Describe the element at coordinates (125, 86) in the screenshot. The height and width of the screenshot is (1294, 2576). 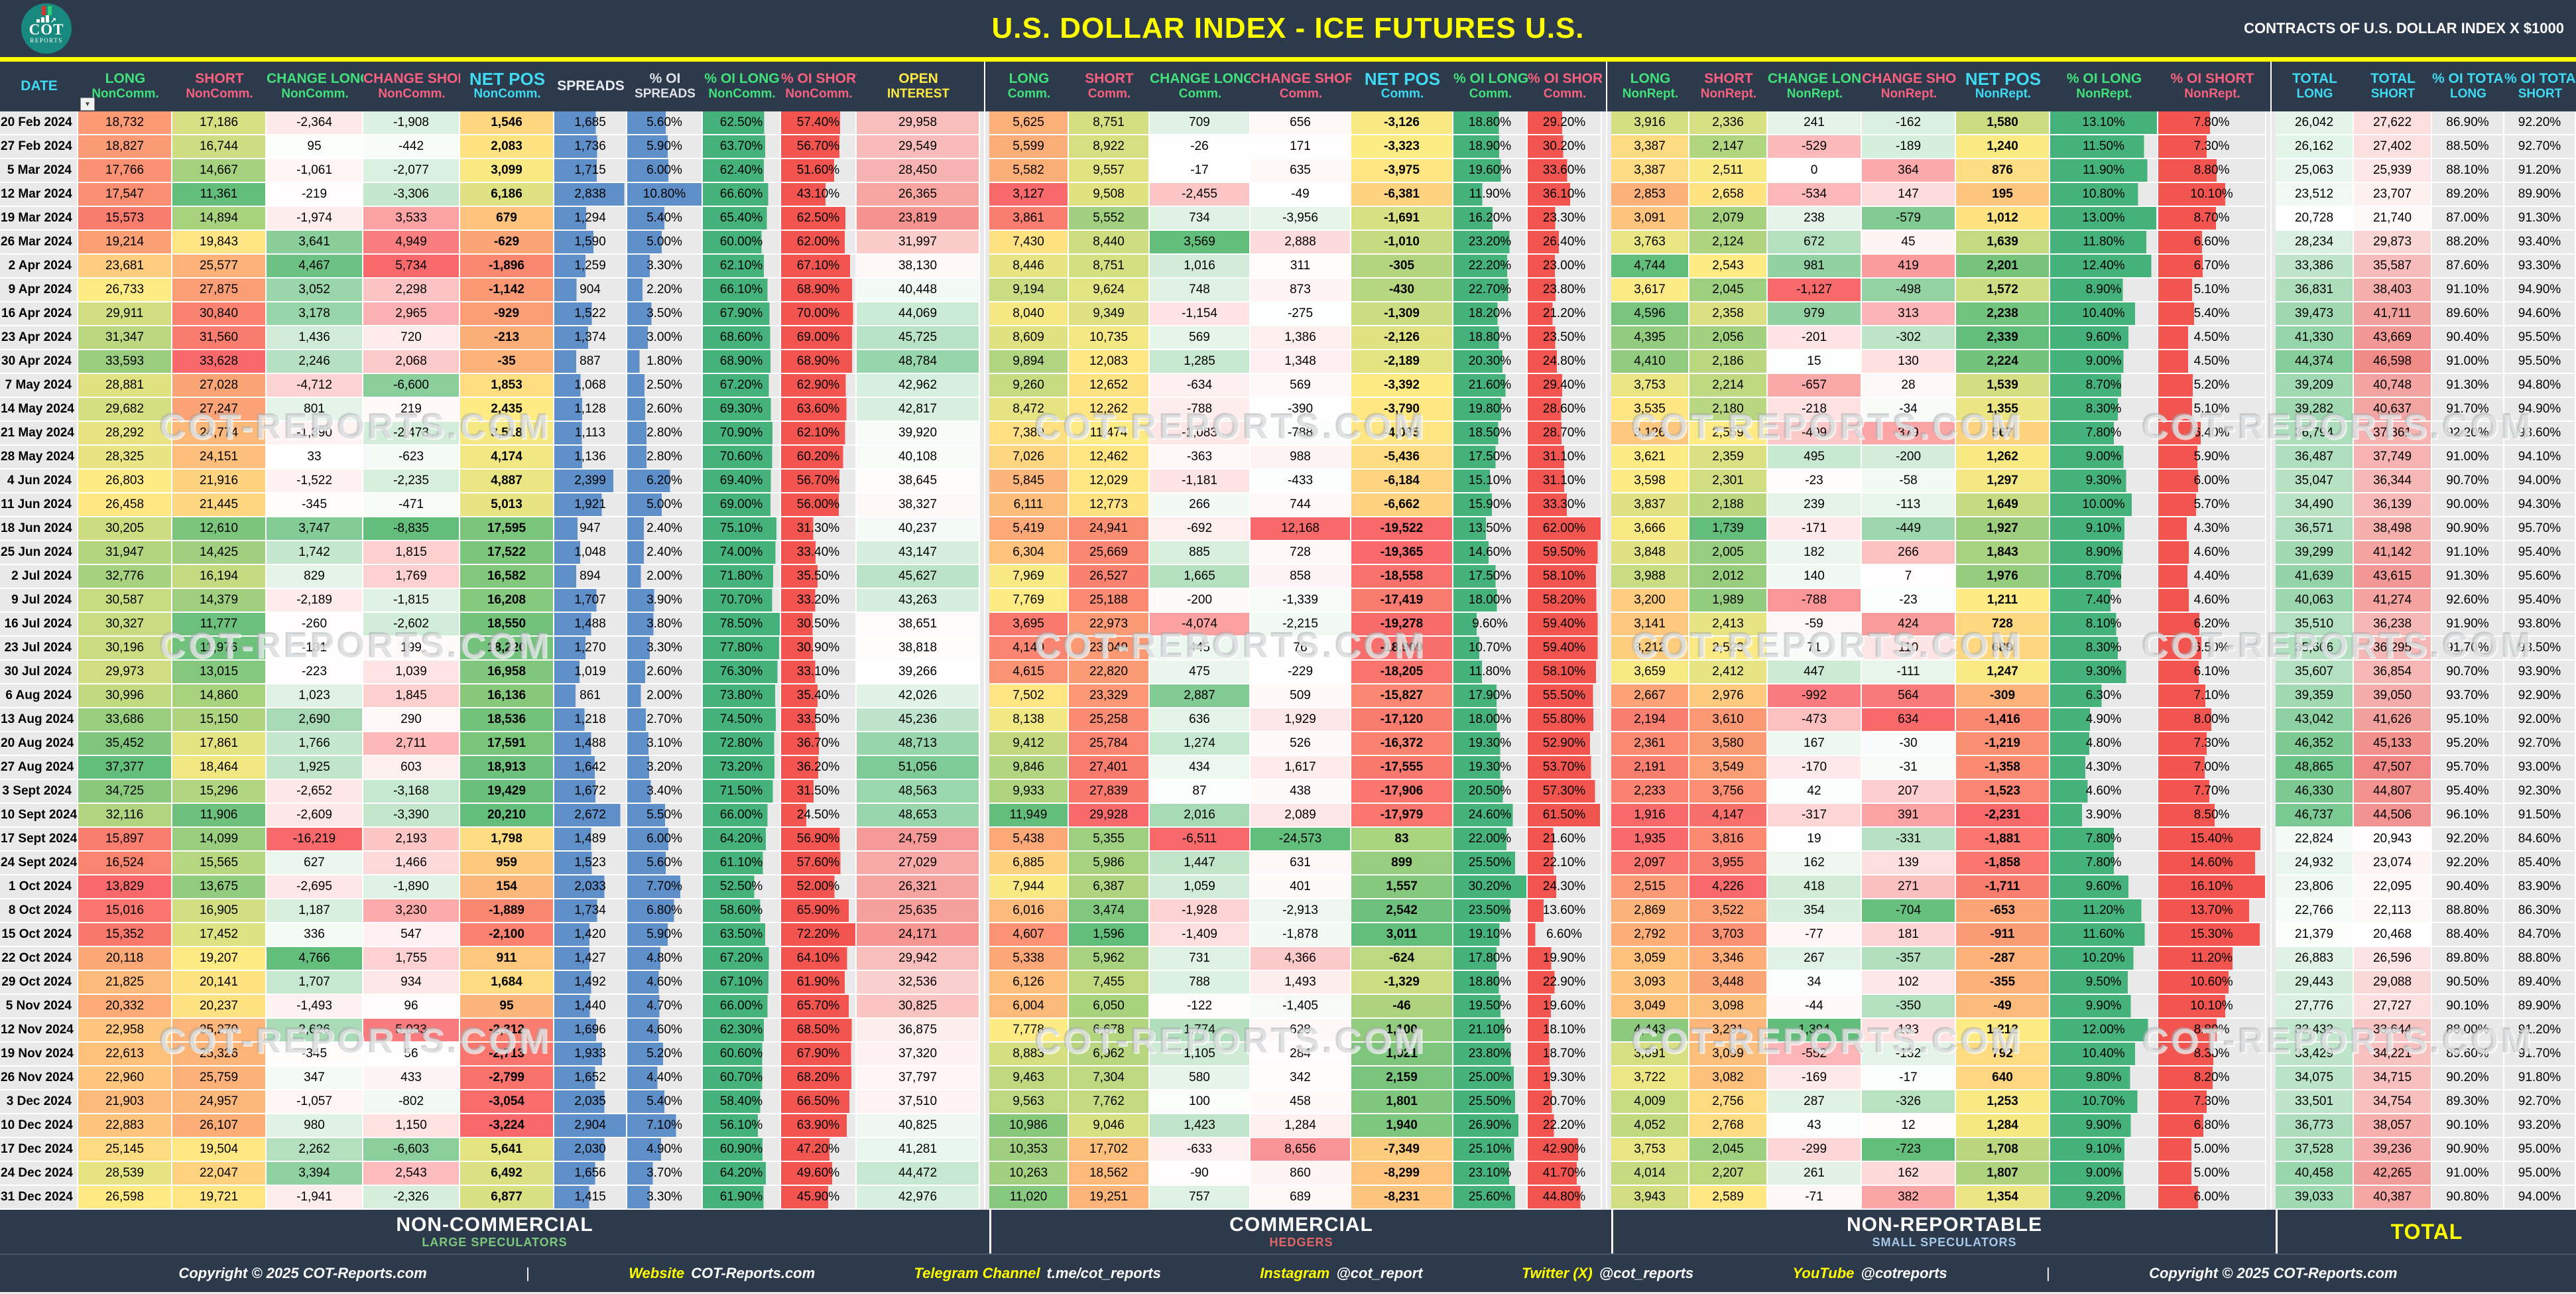
I see `column-header-nc-long: LONG NonComm.` at that location.